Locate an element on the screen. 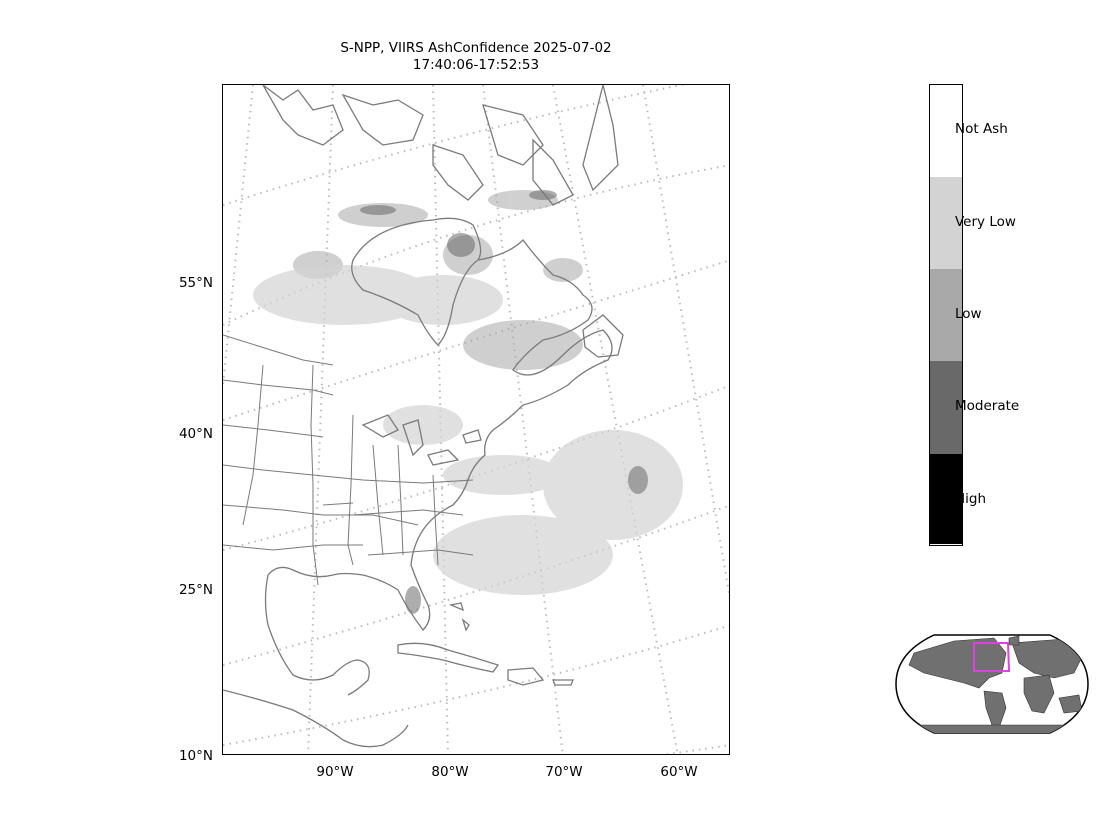 The image size is (1120, 840). political-borders is located at coordinates (348, 460).